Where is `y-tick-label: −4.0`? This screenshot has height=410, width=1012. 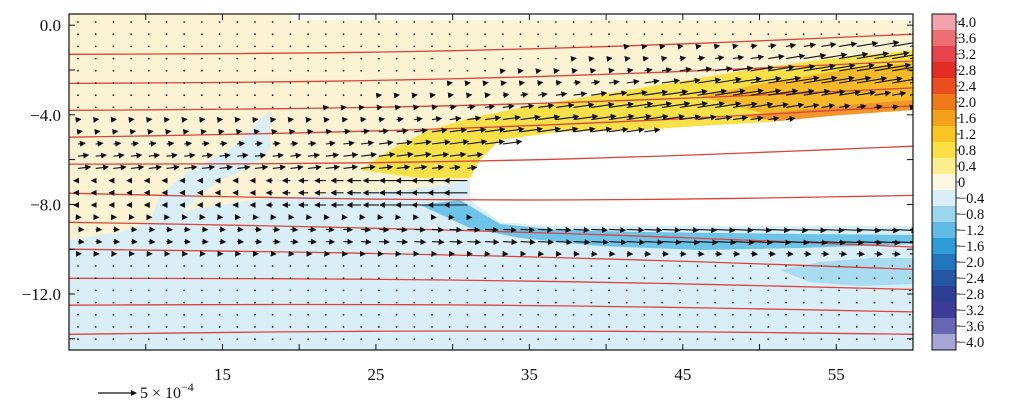 y-tick-label: −4.0 is located at coordinates (45, 115).